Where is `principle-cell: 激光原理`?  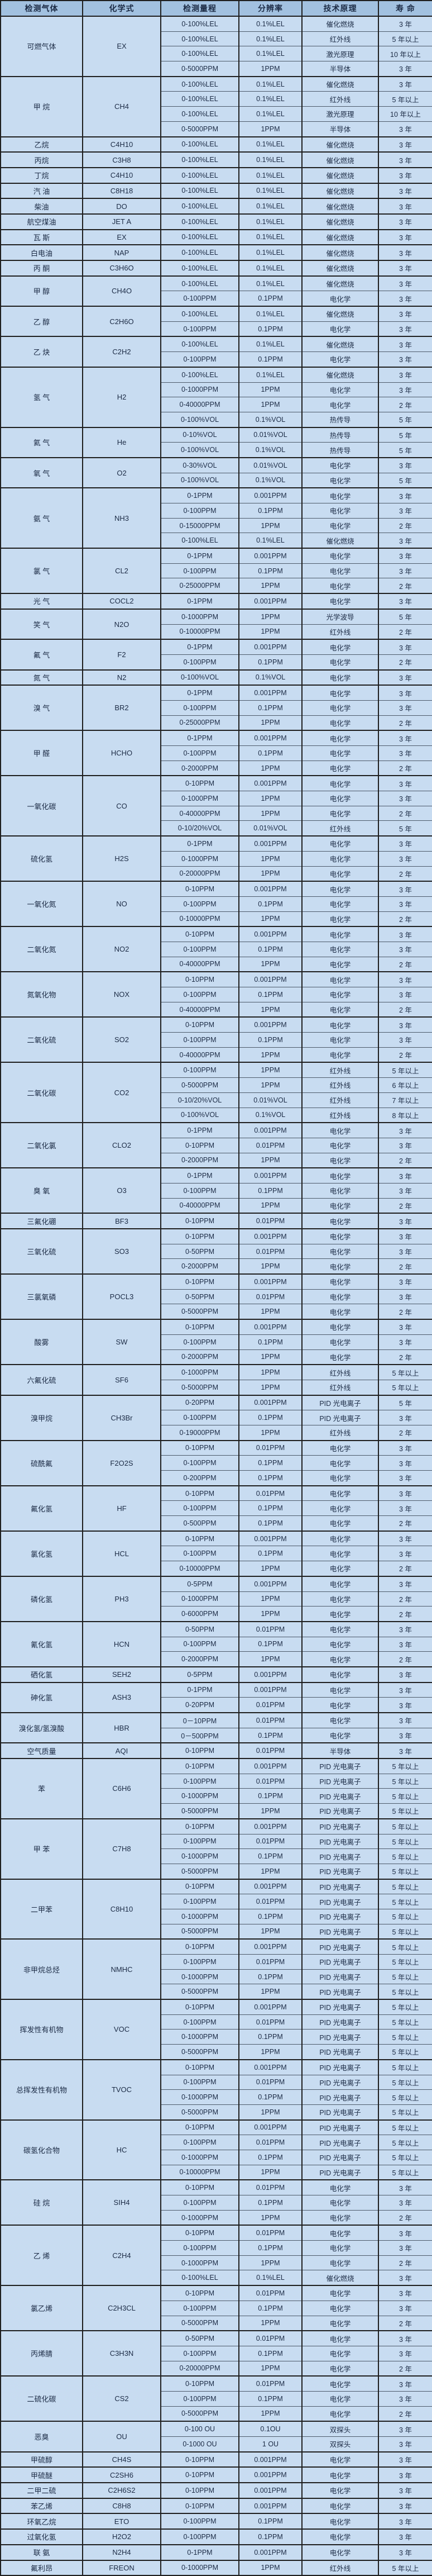
principle-cell: 激光原理 is located at coordinates (340, 54).